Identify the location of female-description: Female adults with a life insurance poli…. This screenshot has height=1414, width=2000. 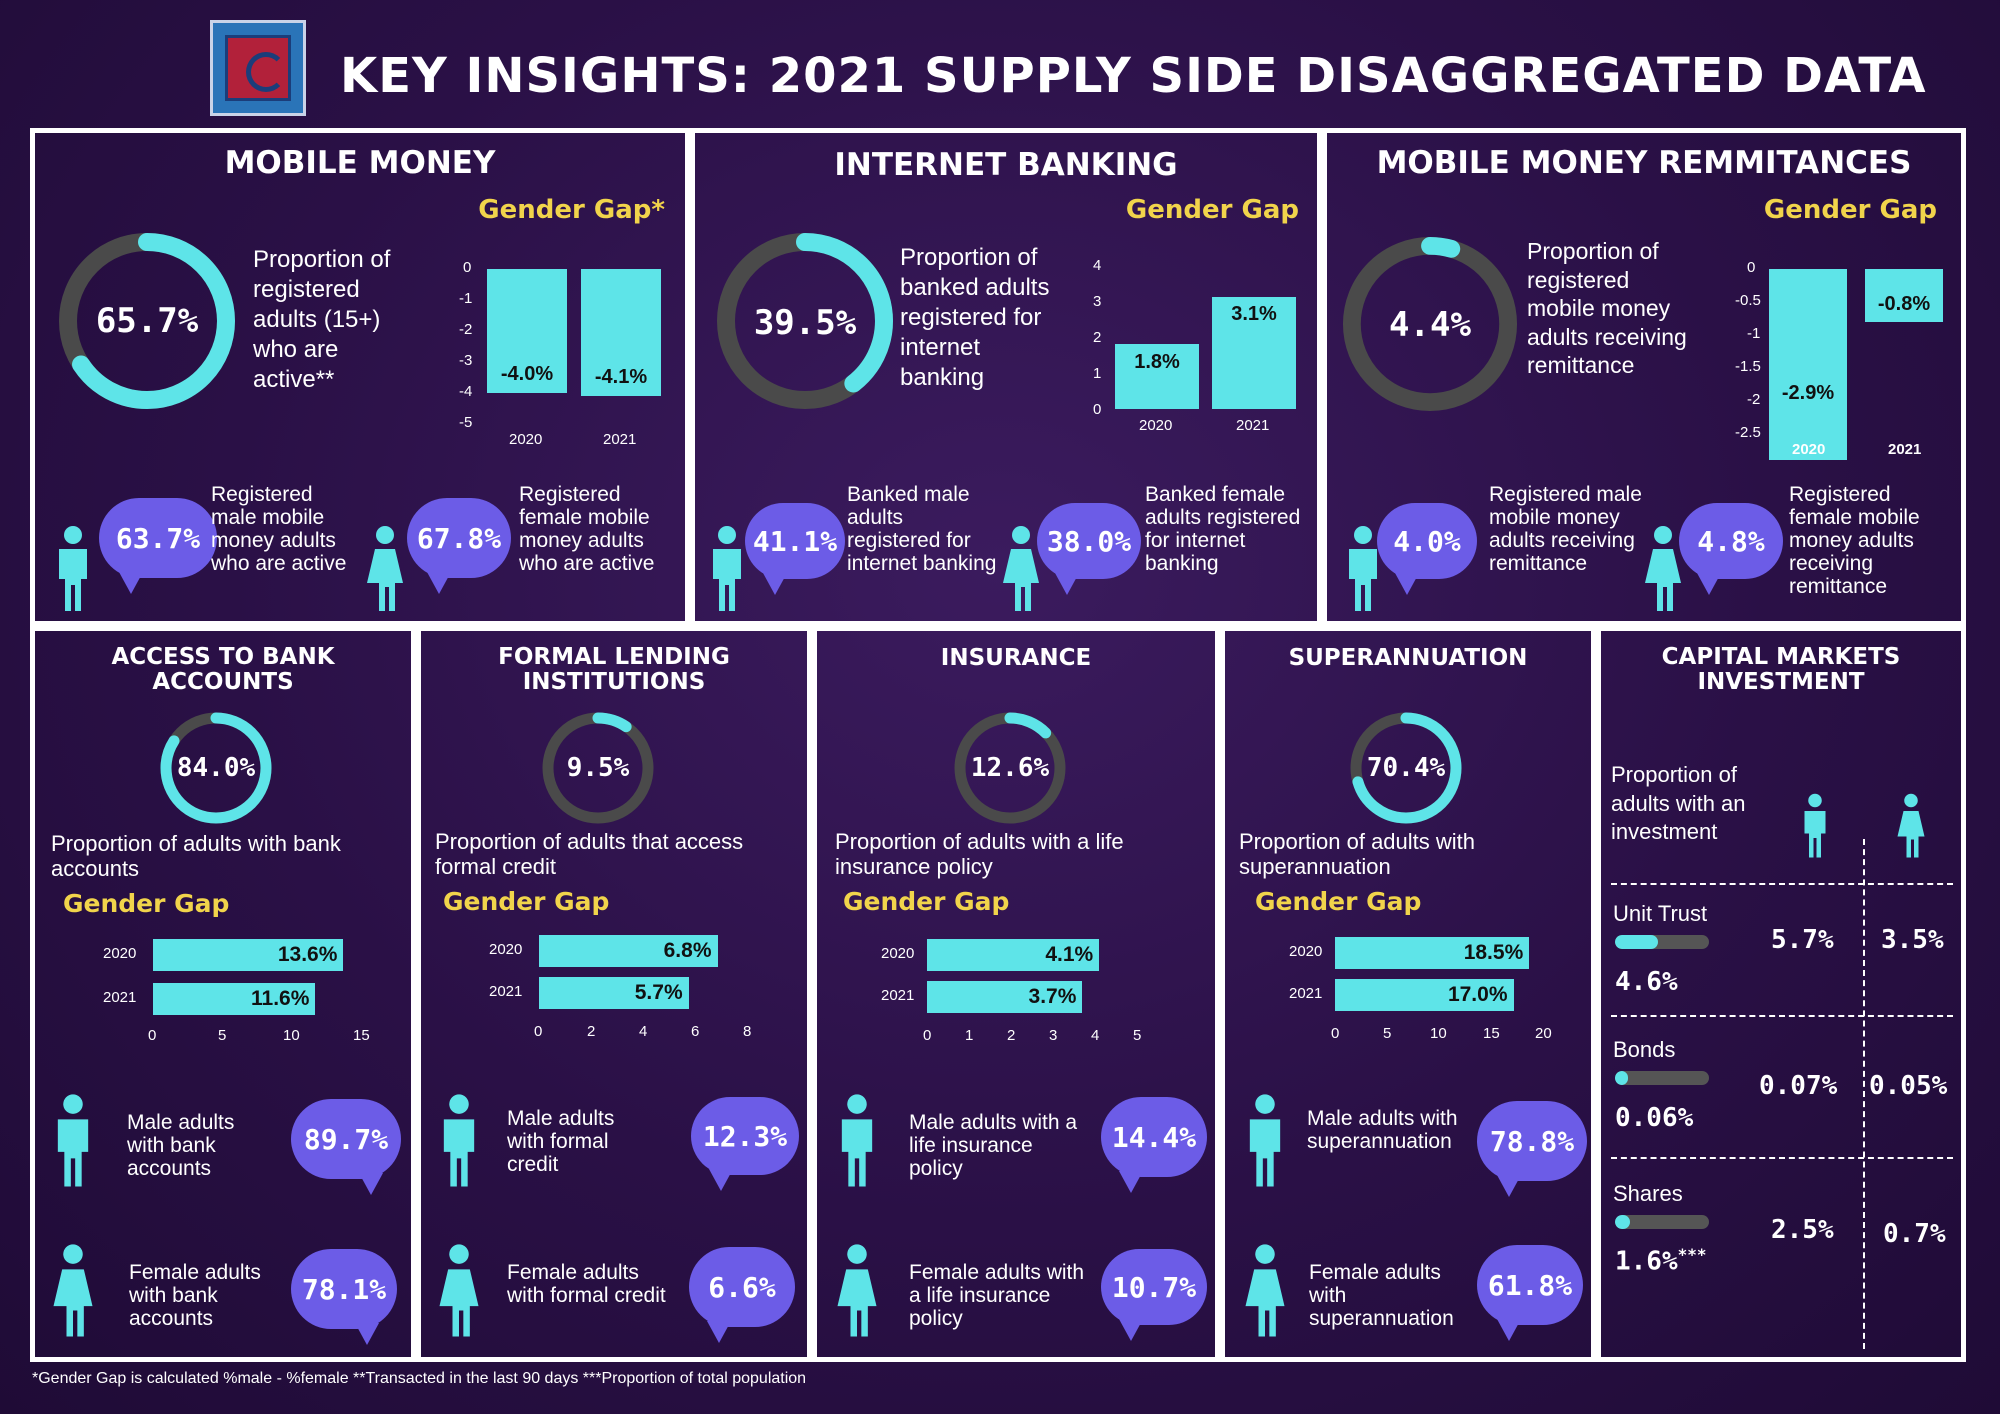
(997, 1295).